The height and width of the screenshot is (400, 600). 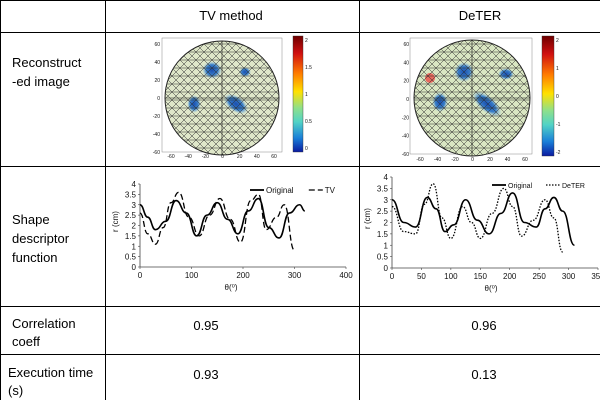 What do you see at coordinates (480, 15) in the screenshot?
I see `column-header-deter: DeTER` at bounding box center [480, 15].